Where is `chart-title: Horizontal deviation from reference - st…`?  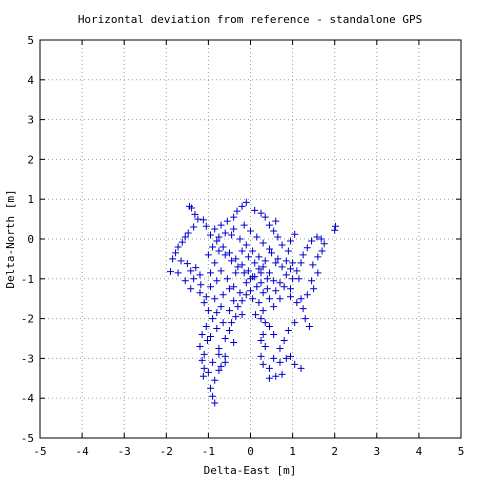 chart-title: Horizontal deviation from reference - st… is located at coordinates (250, 19).